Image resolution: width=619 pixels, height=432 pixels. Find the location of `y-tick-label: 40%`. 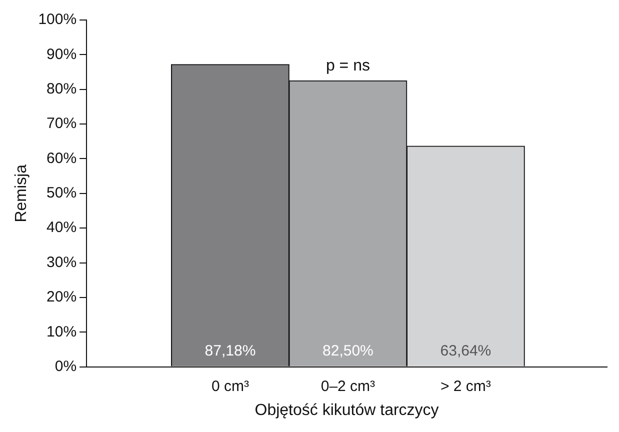

y-tick-label: 40% is located at coordinates (61, 227).